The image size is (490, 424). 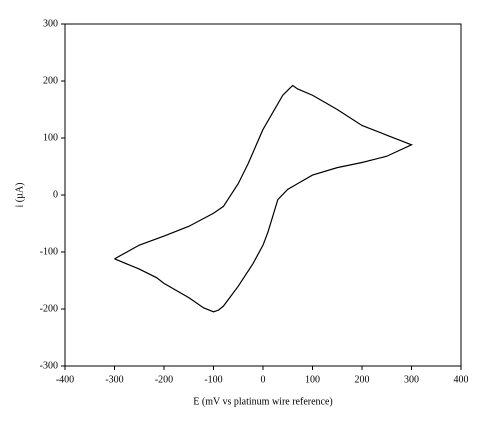 What do you see at coordinates (164, 379) in the screenshot?
I see `x-tick-label: -200` at bounding box center [164, 379].